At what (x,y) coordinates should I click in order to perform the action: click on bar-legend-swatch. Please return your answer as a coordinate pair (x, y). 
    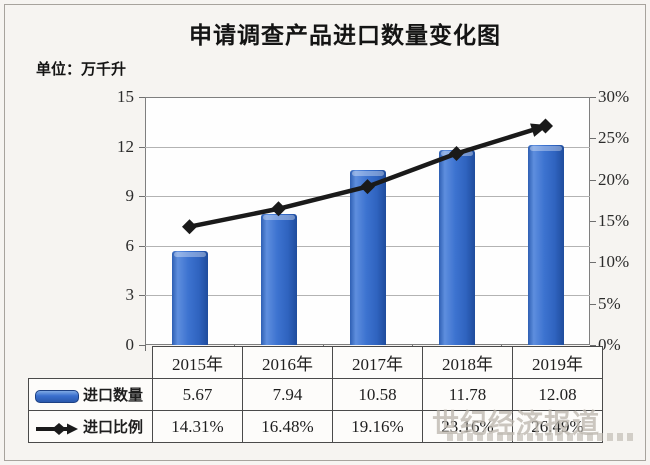
    Looking at the image, I should click on (57, 396).